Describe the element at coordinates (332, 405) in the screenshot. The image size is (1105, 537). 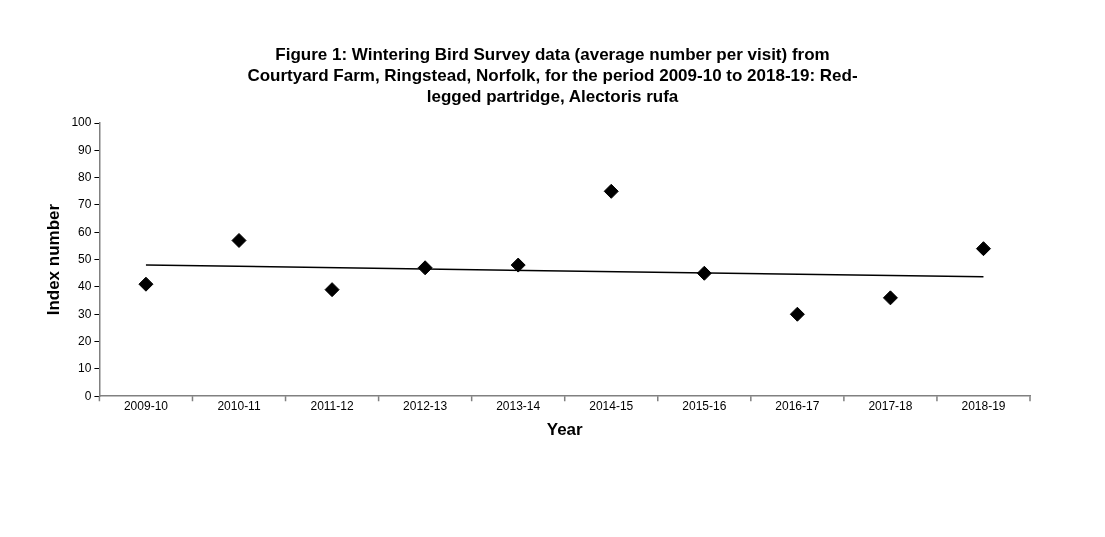
I see `x-tick-label: 2011-12` at that location.